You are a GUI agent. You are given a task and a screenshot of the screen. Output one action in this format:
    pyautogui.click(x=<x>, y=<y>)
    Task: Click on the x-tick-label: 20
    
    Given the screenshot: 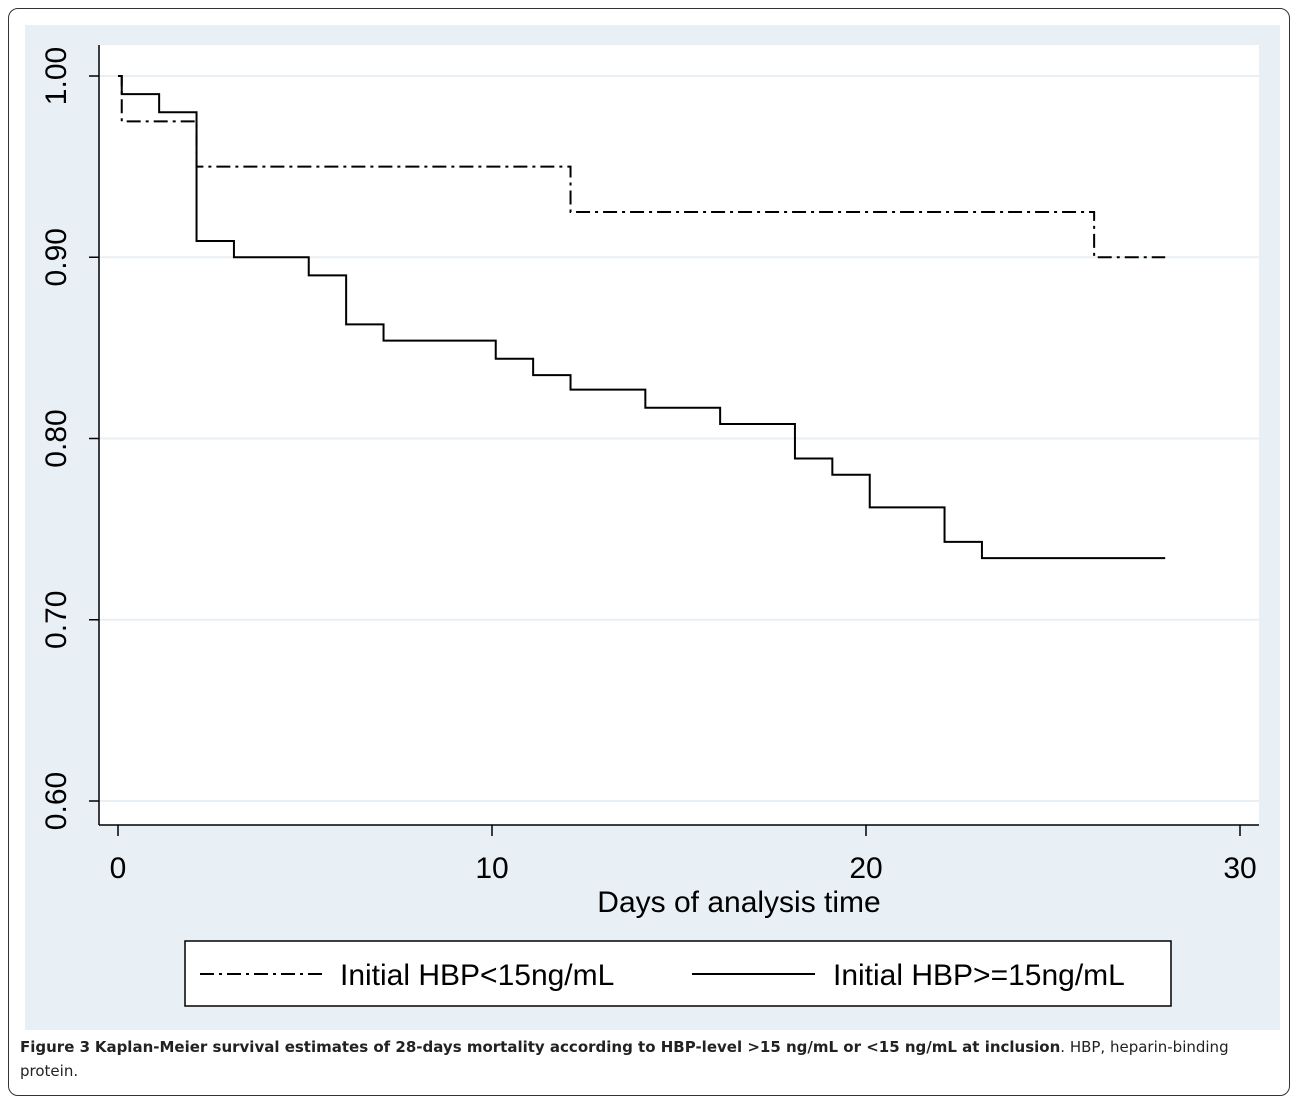 What is the action you would take?
    pyautogui.click(x=865, y=868)
    